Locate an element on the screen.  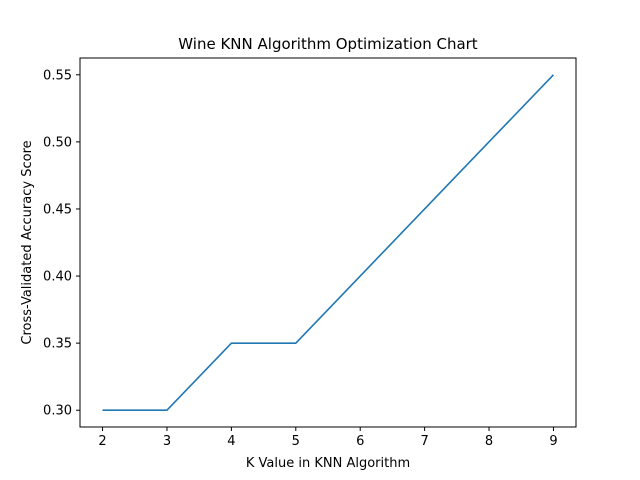
chart-title: Wine KNN Algorithm Optimization Chart is located at coordinates (328, 44).